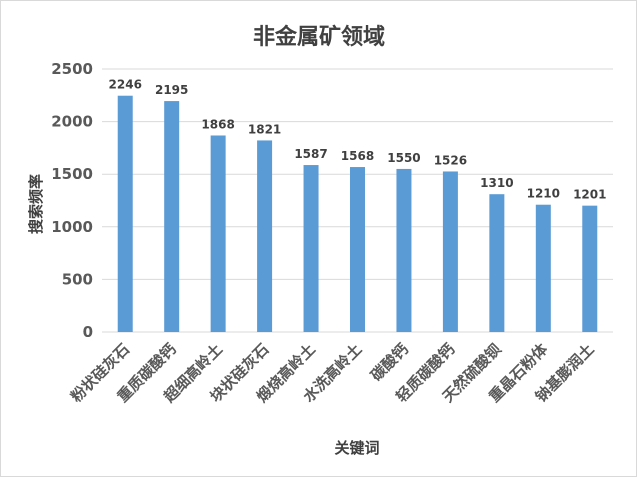  What do you see at coordinates (72, 227) in the screenshot?
I see `y-tick-label: 1000` at bounding box center [72, 227].